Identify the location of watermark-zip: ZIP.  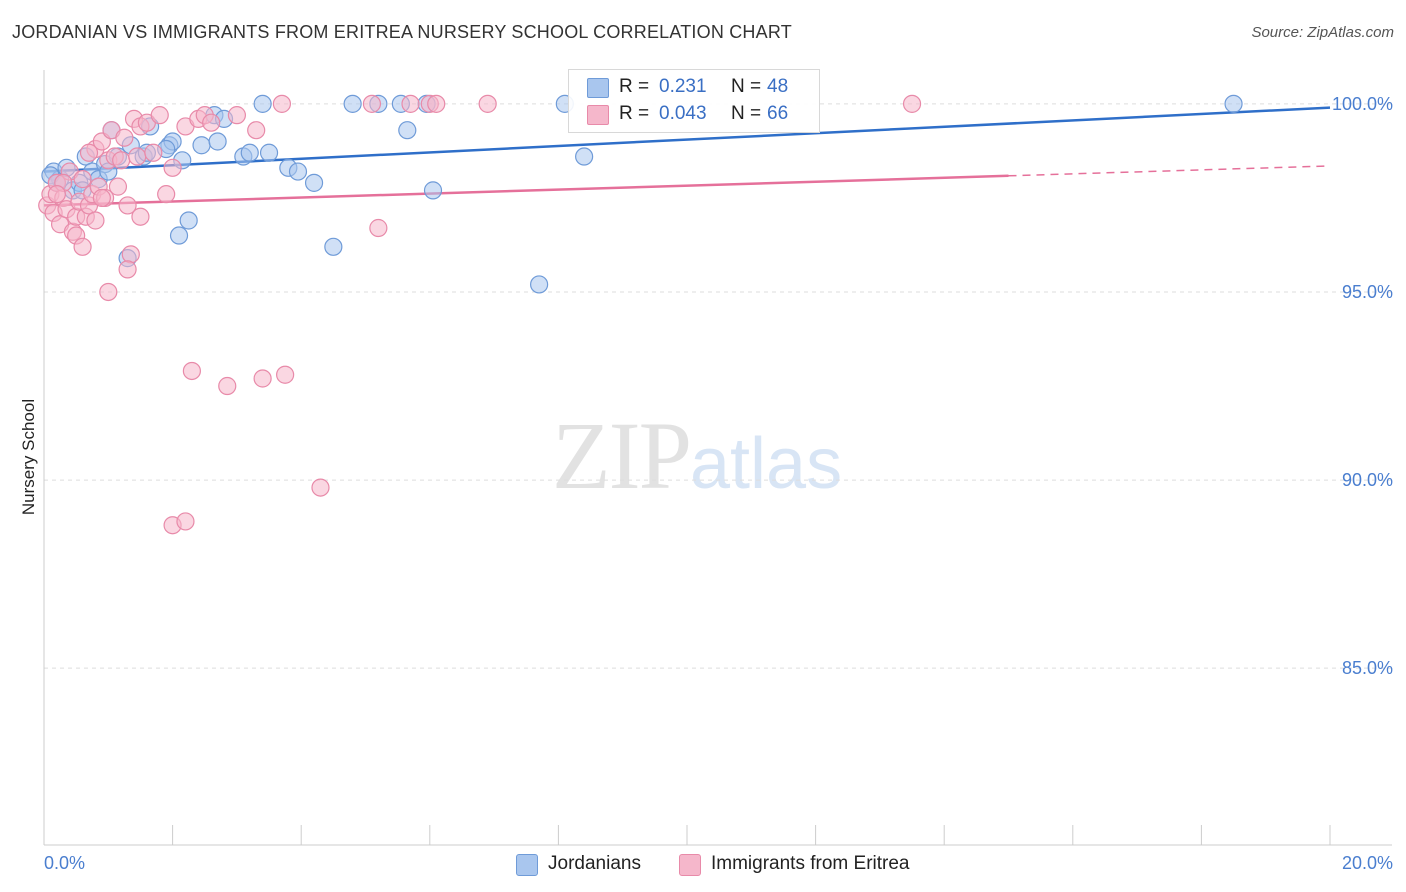
(622, 455).